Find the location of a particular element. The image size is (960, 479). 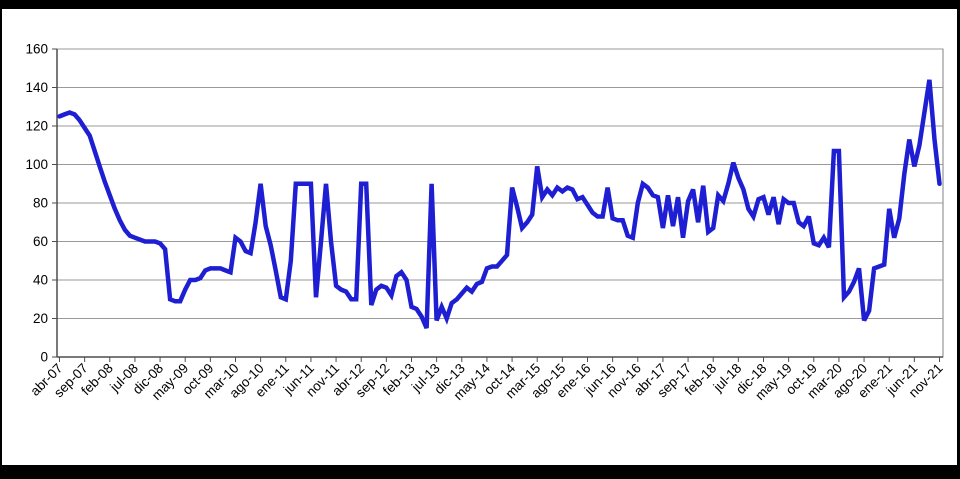

y-axis-label: 140 is located at coordinates (36, 87).